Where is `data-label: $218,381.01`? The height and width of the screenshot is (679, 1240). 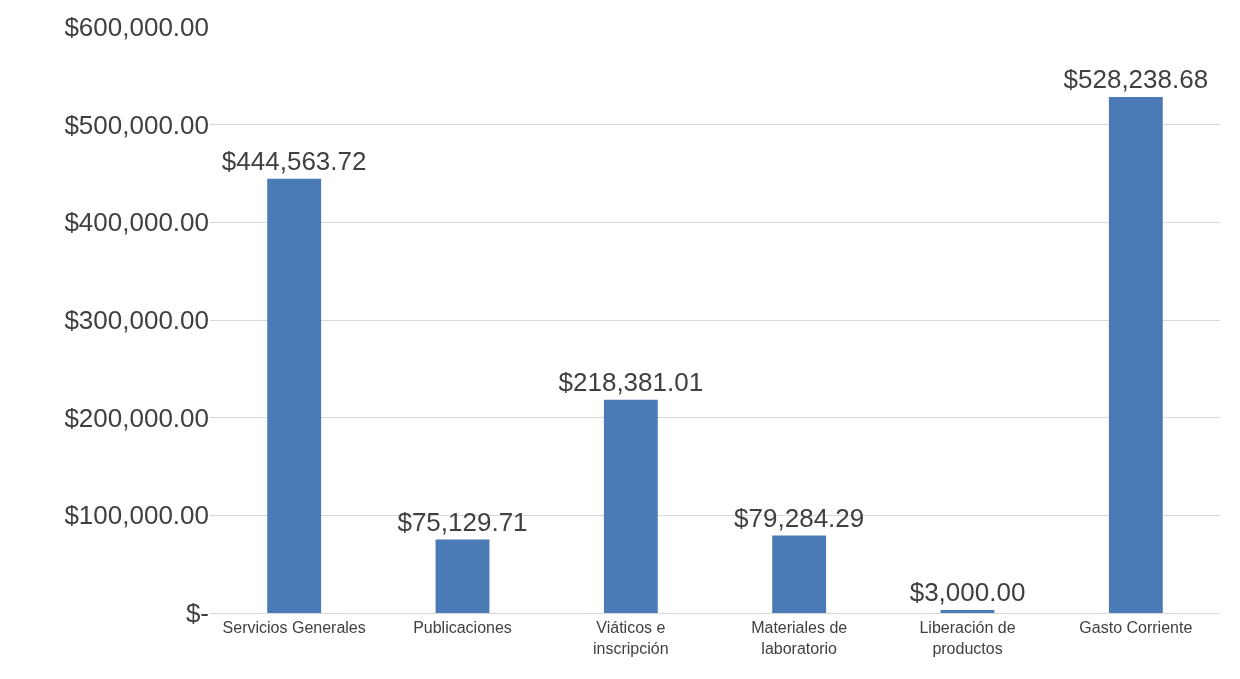 data-label: $218,381.01 is located at coordinates (631, 381).